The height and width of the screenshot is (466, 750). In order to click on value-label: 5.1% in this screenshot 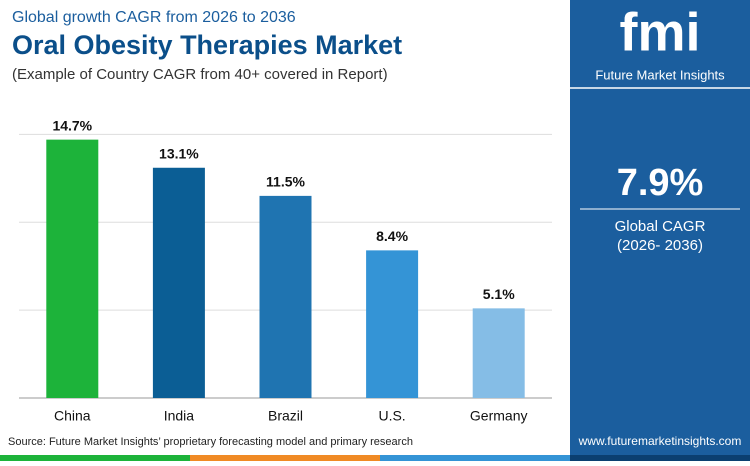, I will do `click(499, 294)`.